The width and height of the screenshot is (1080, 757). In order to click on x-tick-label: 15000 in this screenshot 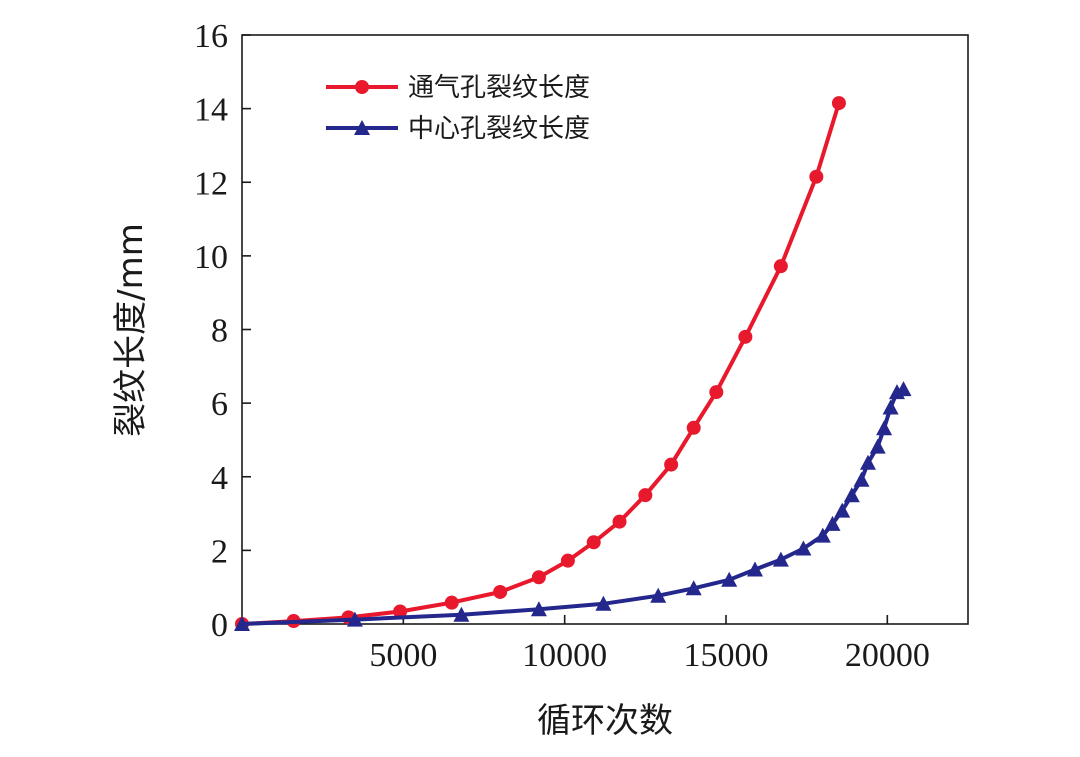, I will do `click(726, 655)`.